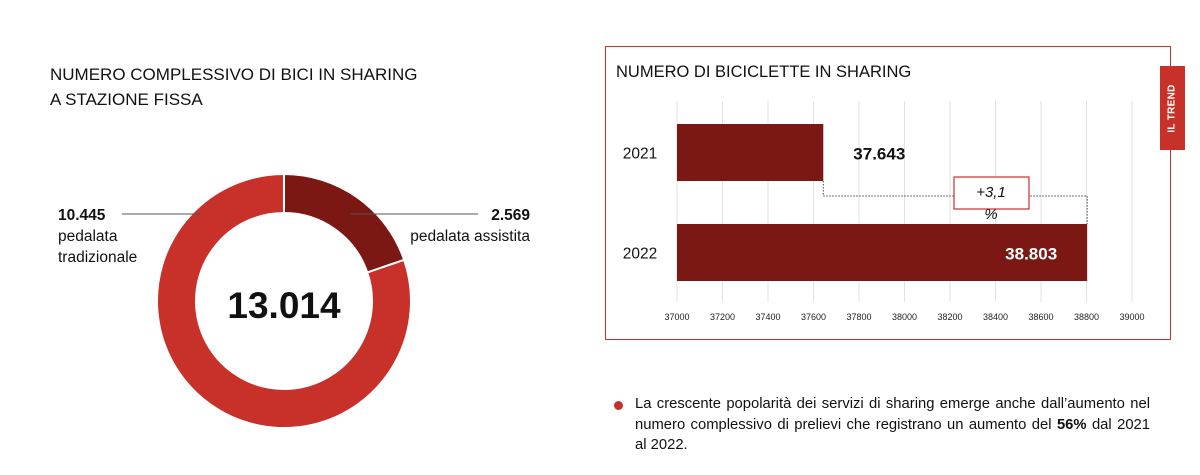 The width and height of the screenshot is (1200, 475). I want to click on x-tick-label: 38600, so click(1040, 317).